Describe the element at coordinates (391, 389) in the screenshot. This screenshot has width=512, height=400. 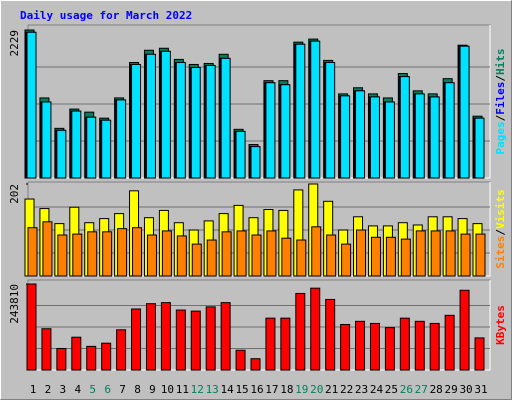
I see `x-tick-label: 25` at that location.